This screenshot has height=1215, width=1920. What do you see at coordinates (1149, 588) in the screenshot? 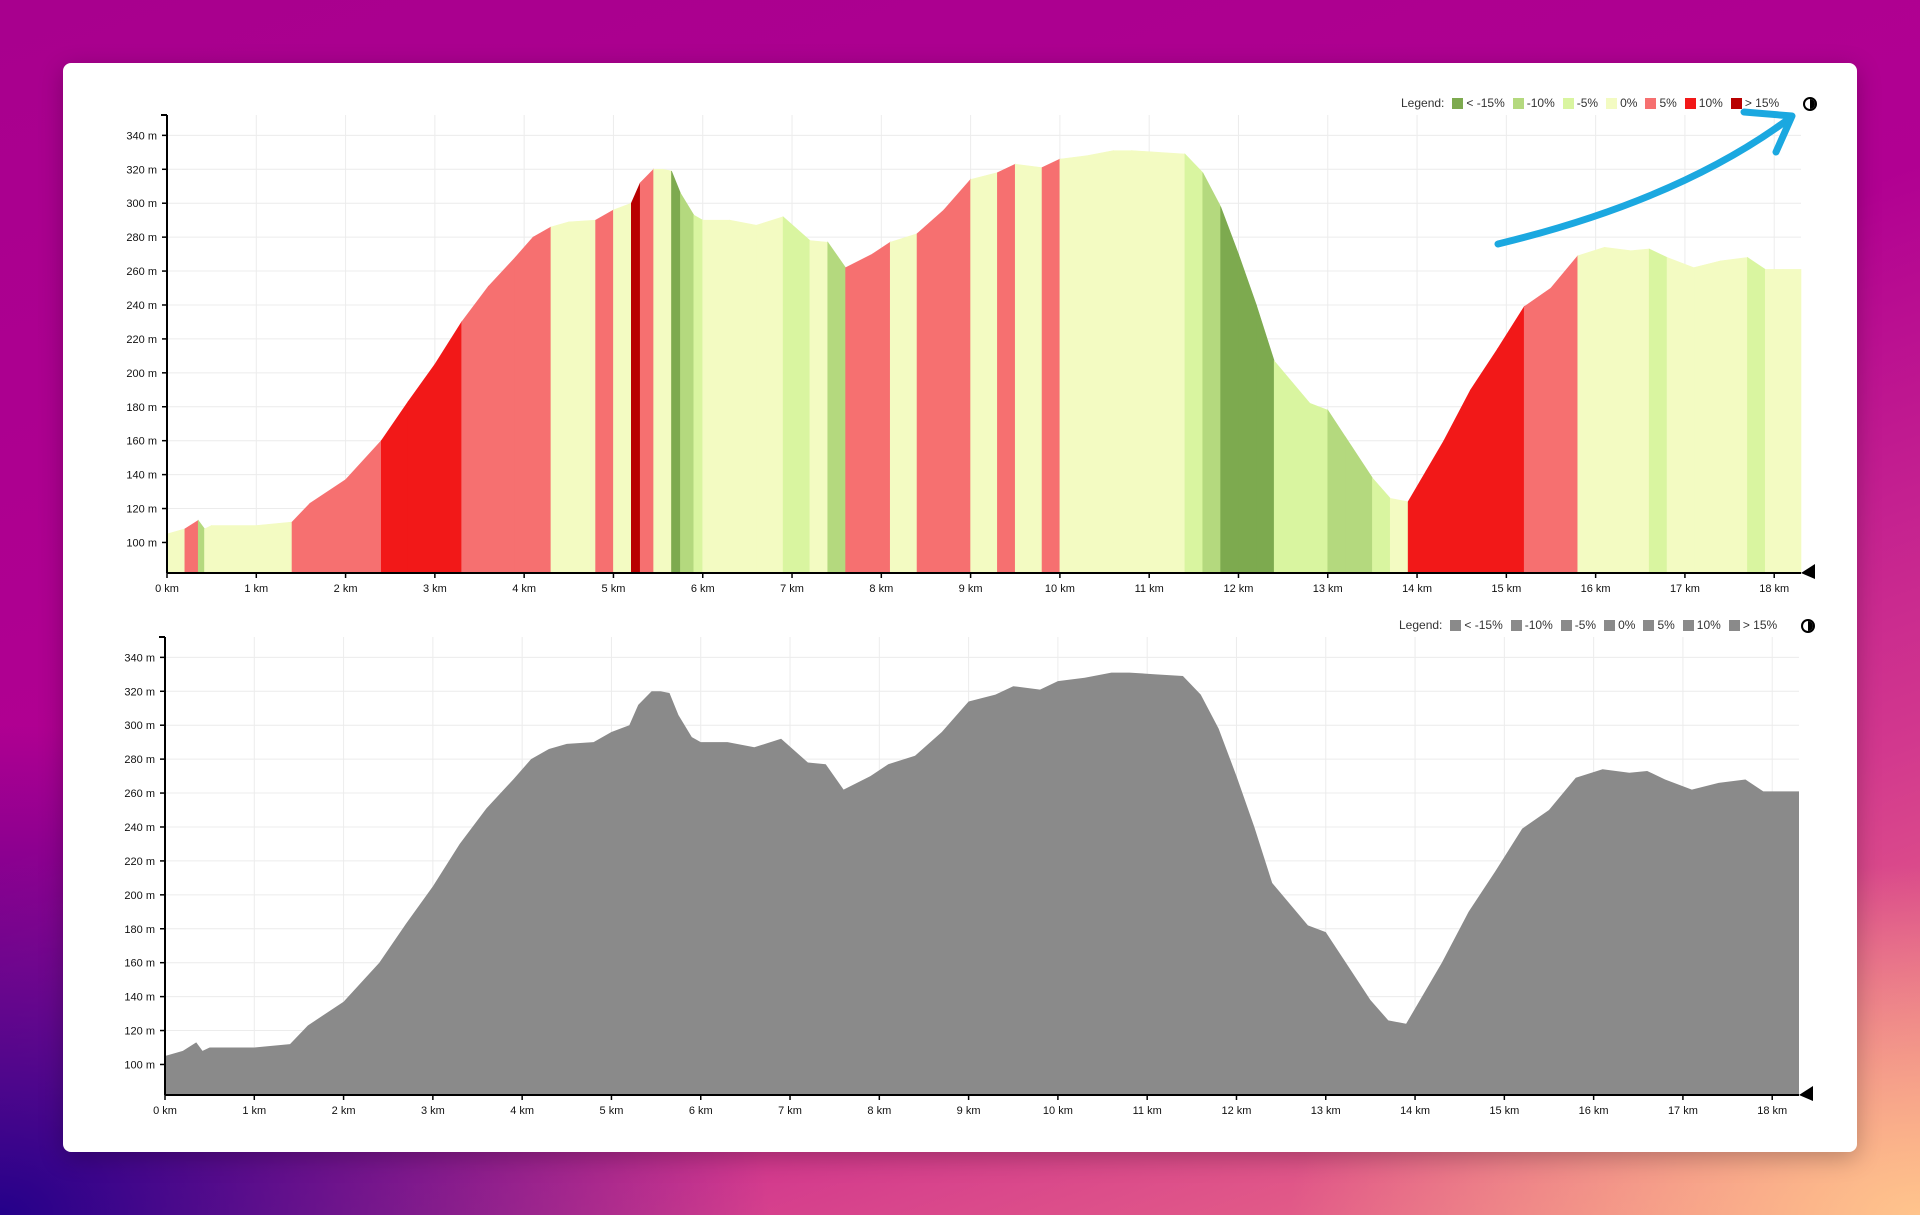
I see `x-tick-label: 11 km` at bounding box center [1149, 588].